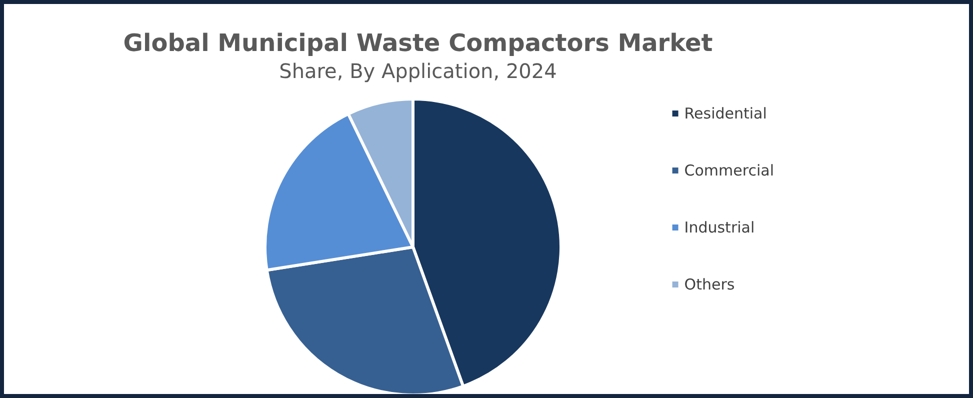  What do you see at coordinates (719, 227) in the screenshot?
I see `legend-label: Industrial` at bounding box center [719, 227].